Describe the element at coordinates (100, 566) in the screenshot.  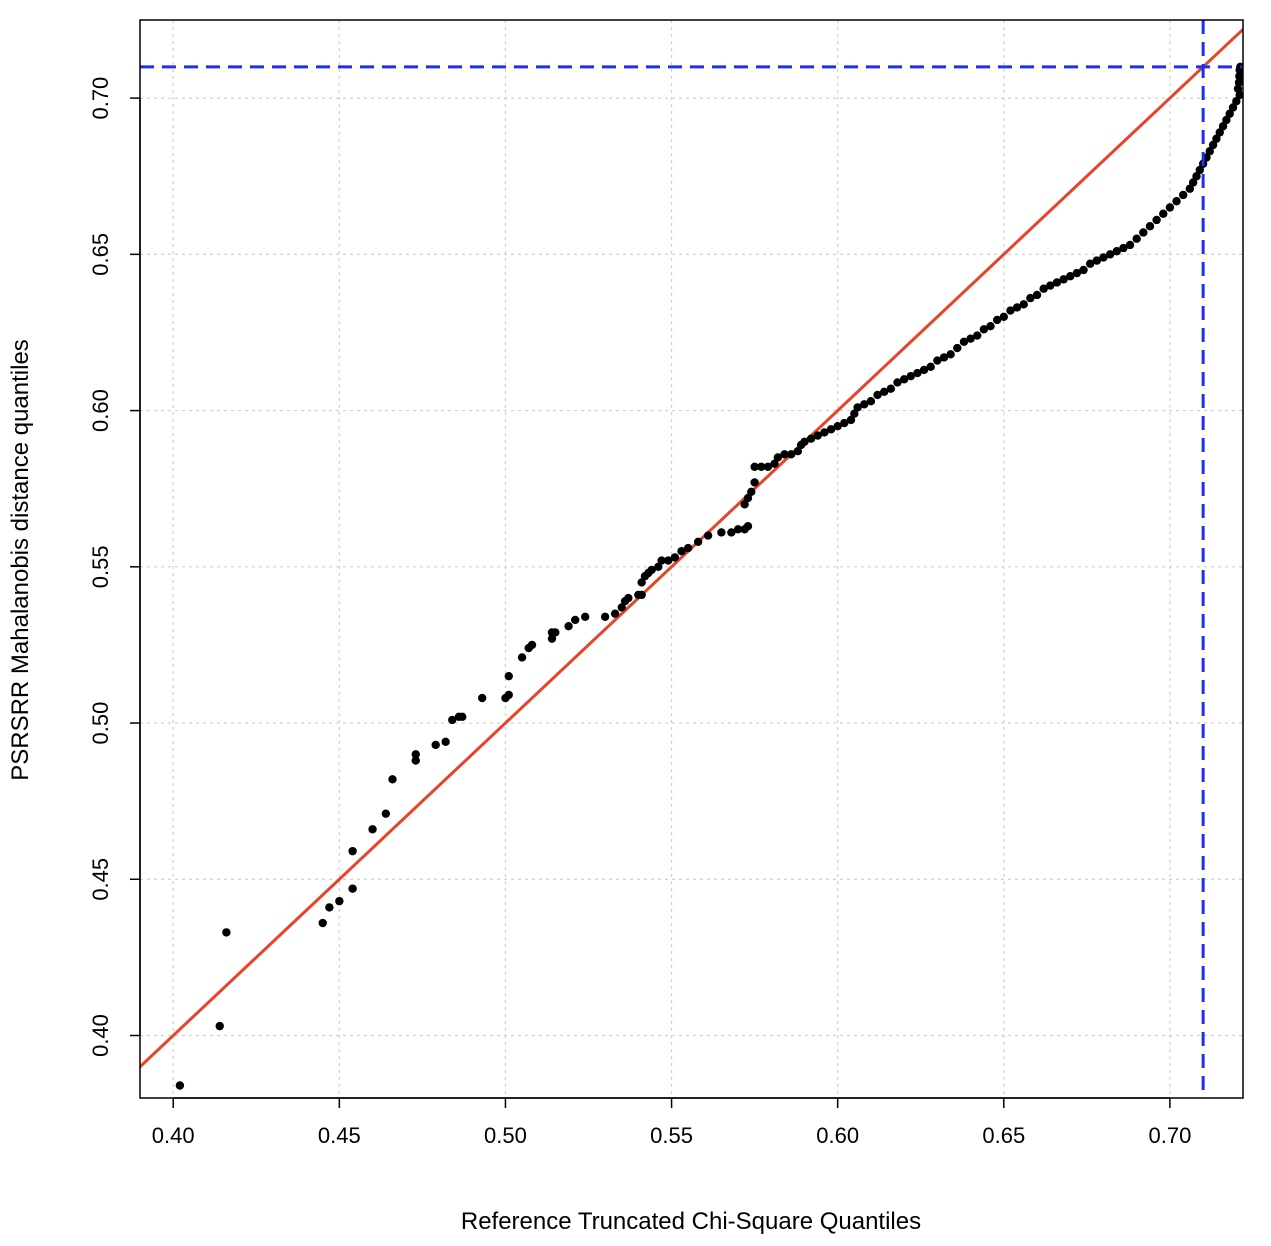
I see `y-tick-label: 0.55` at that location.